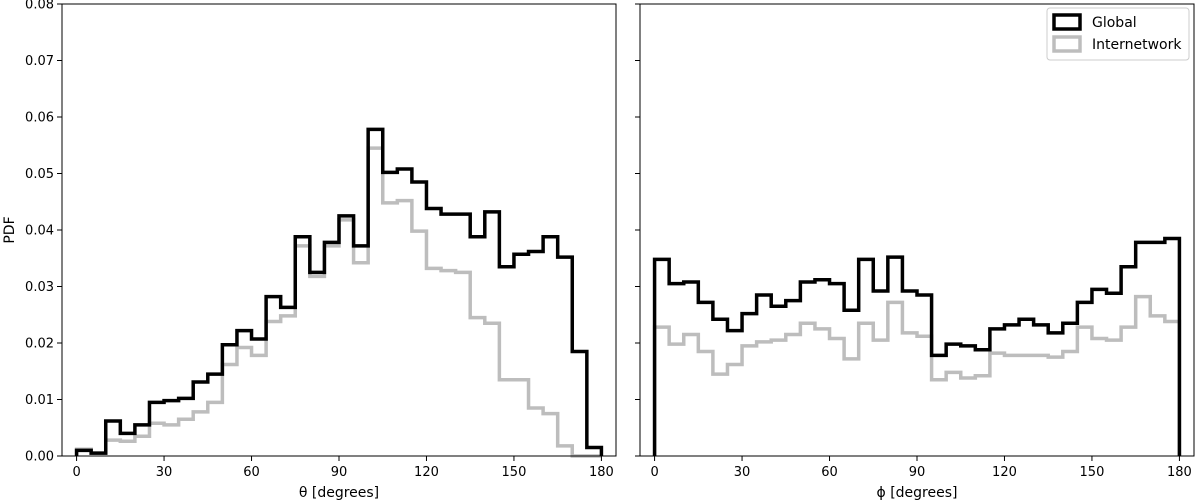 This screenshot has width=1200, height=504. I want to click on legend-swatch-global, so click(1067, 22).